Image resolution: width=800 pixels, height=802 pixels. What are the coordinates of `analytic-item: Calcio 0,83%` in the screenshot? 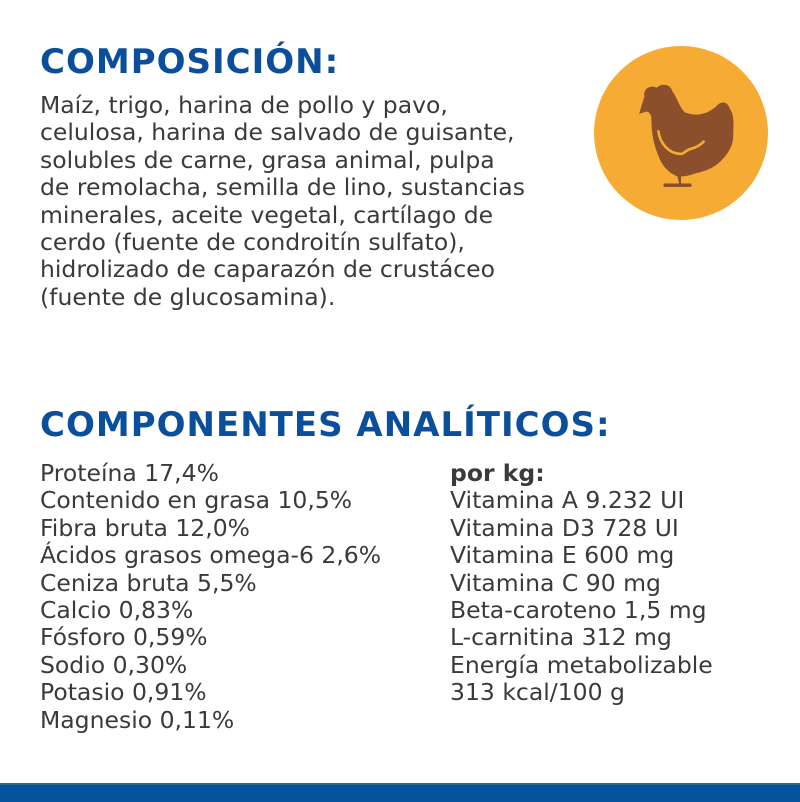 It's located at (117, 610).